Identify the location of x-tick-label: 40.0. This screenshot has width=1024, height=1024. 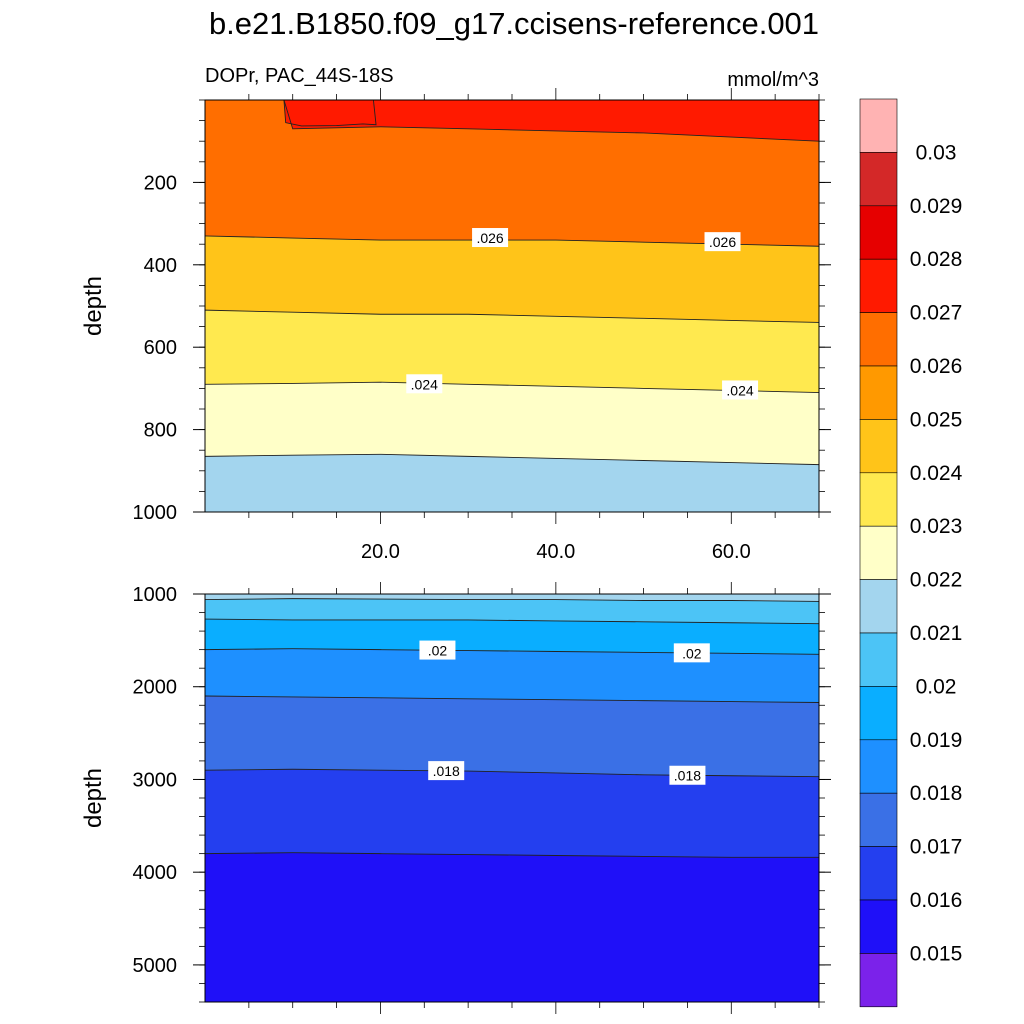
(555, 552).